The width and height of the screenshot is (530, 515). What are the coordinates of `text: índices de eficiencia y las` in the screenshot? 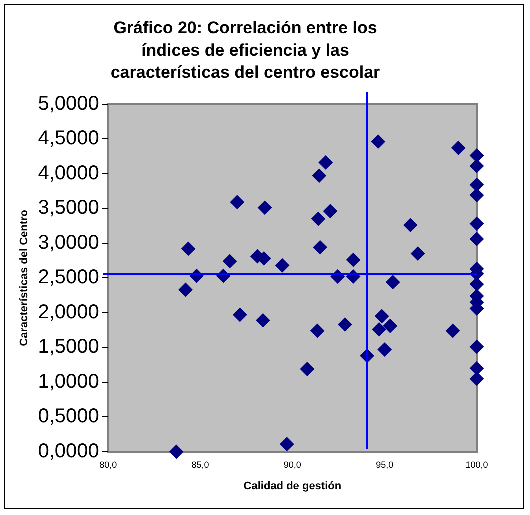 It's located at (246, 50).